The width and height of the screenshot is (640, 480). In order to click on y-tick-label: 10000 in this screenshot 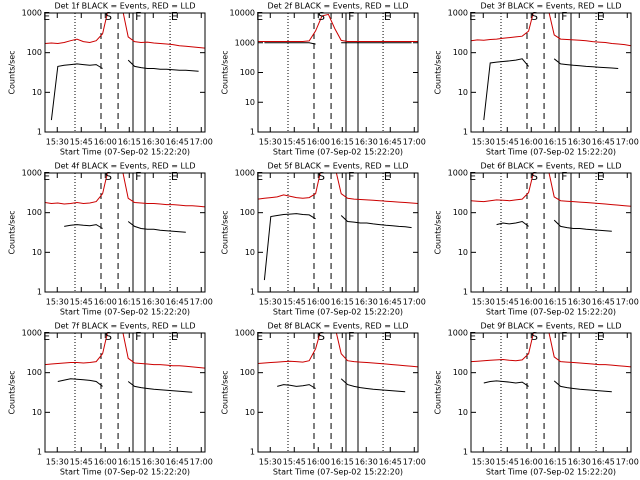, I will do `click(242, 13)`.